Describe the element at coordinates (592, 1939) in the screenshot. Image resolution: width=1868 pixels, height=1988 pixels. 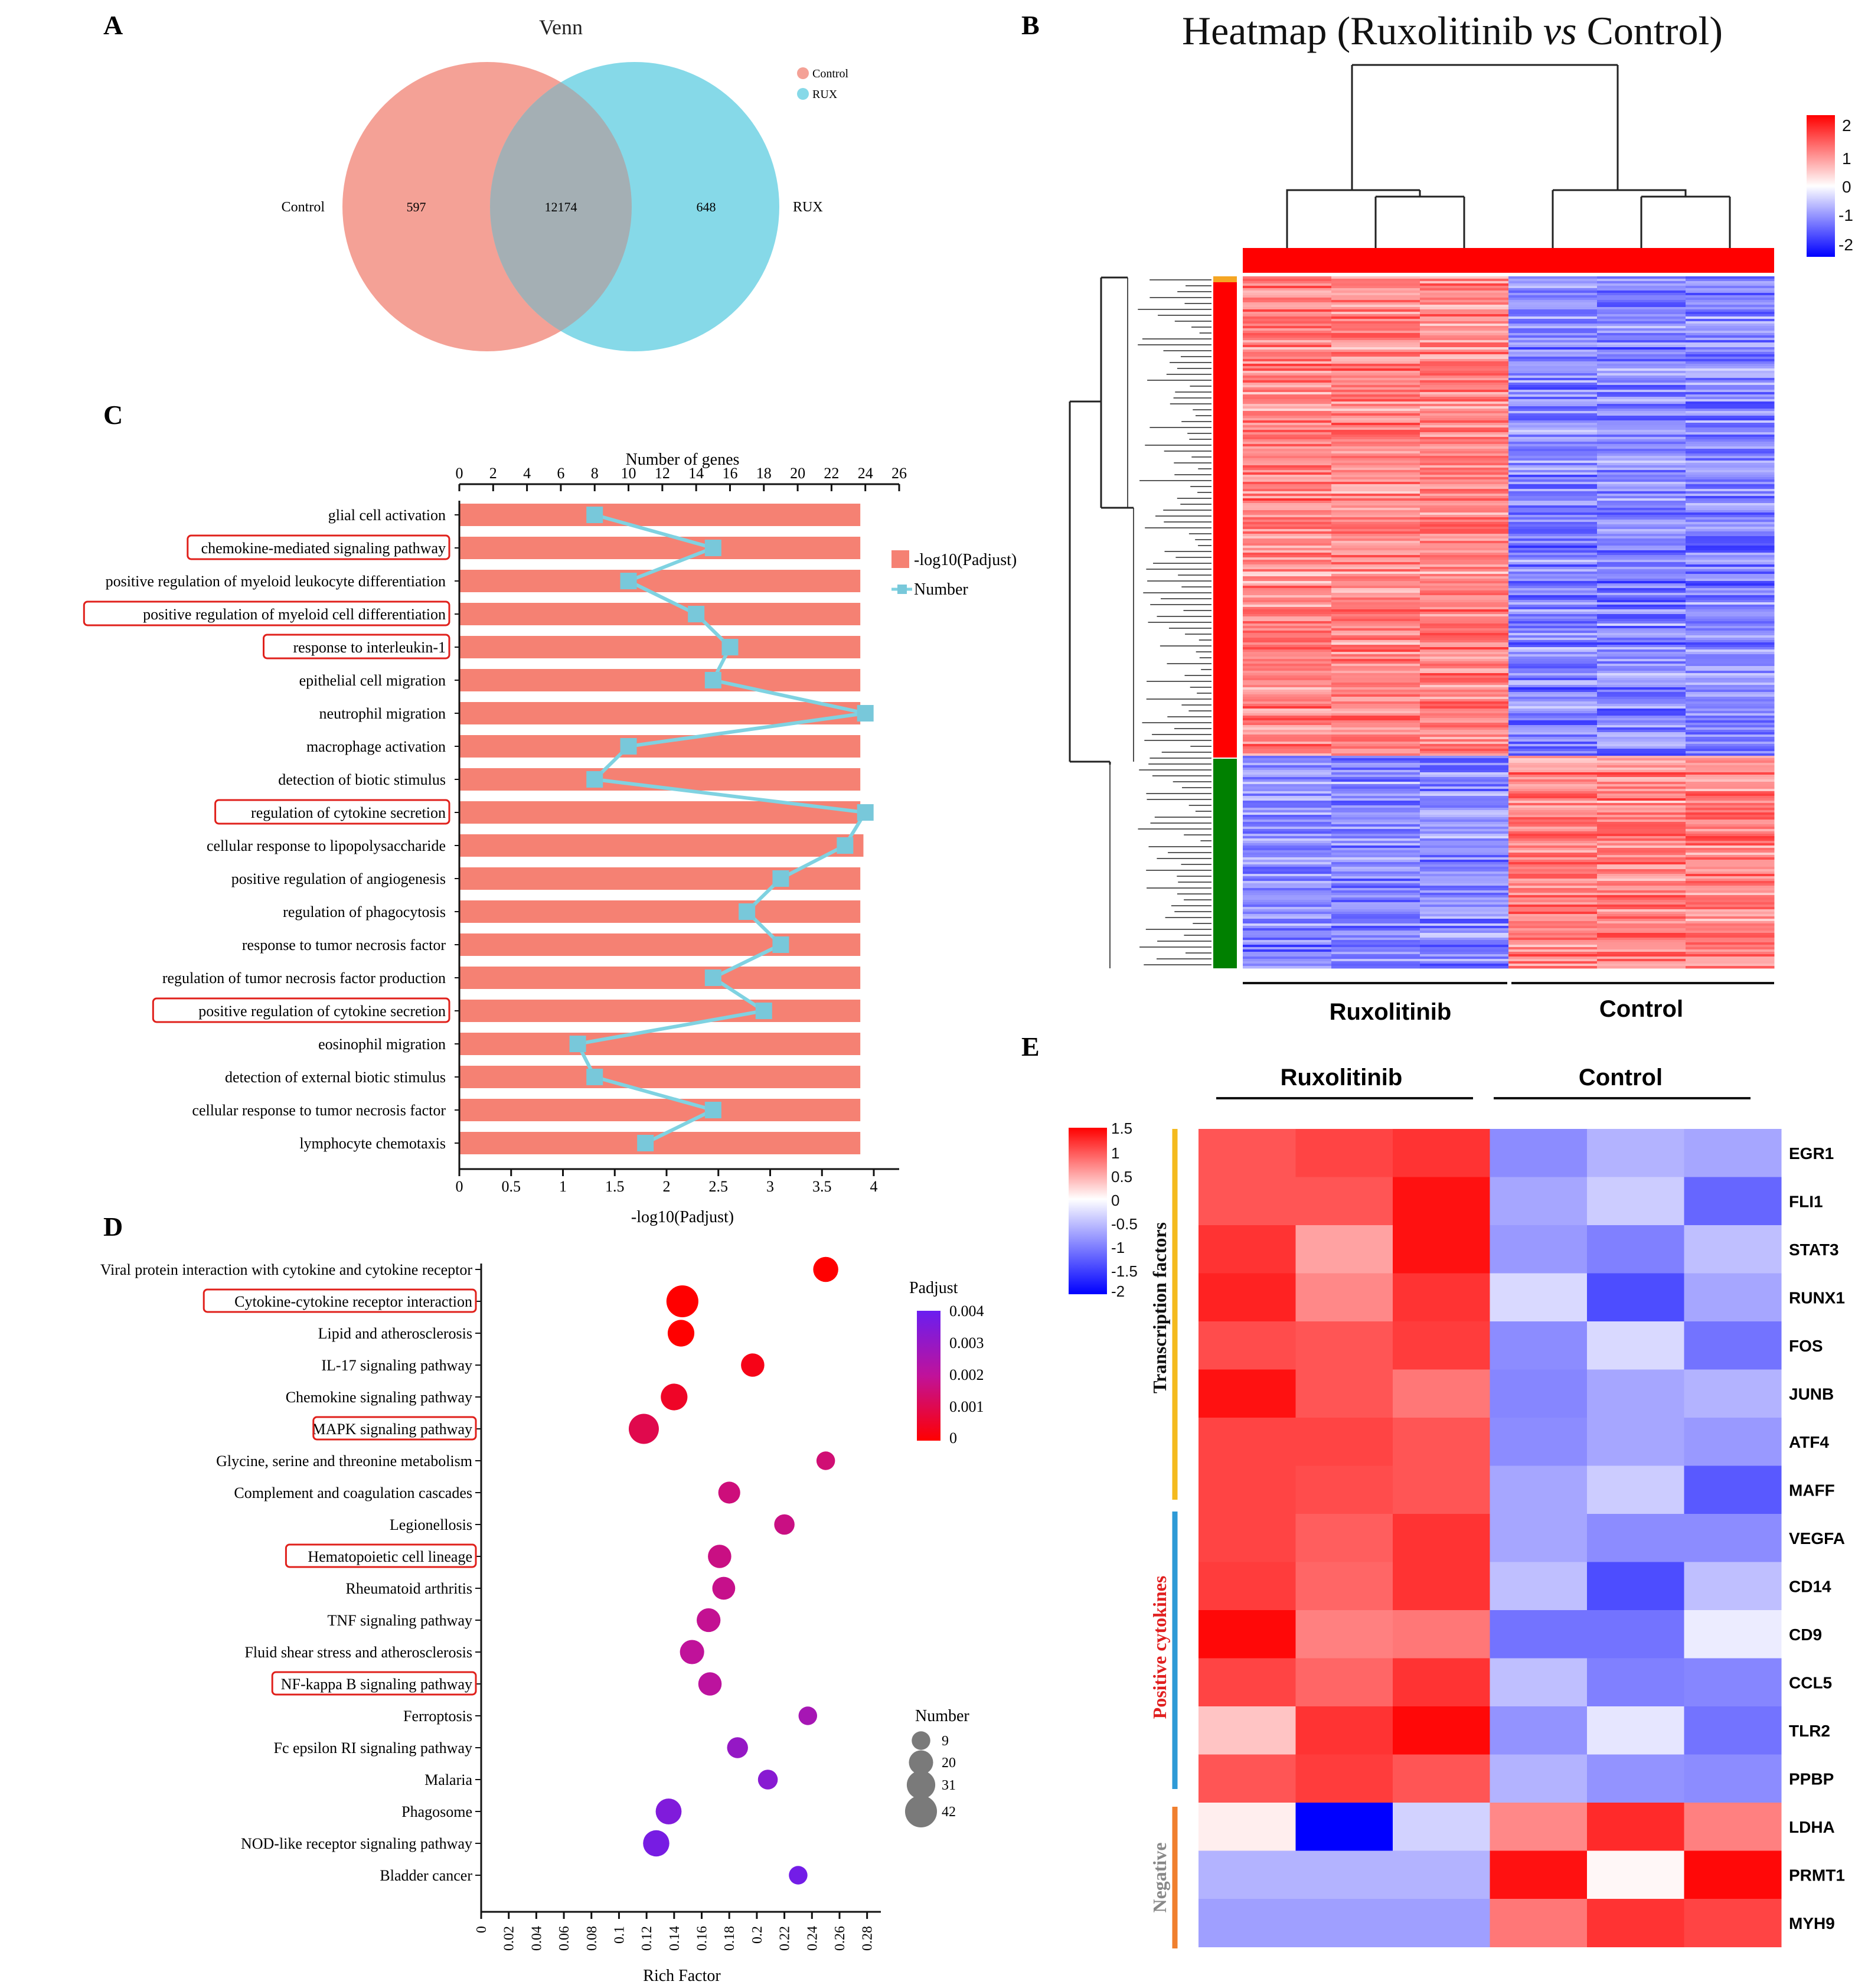
I see `kegg-x-tick-label: 0.08` at that location.